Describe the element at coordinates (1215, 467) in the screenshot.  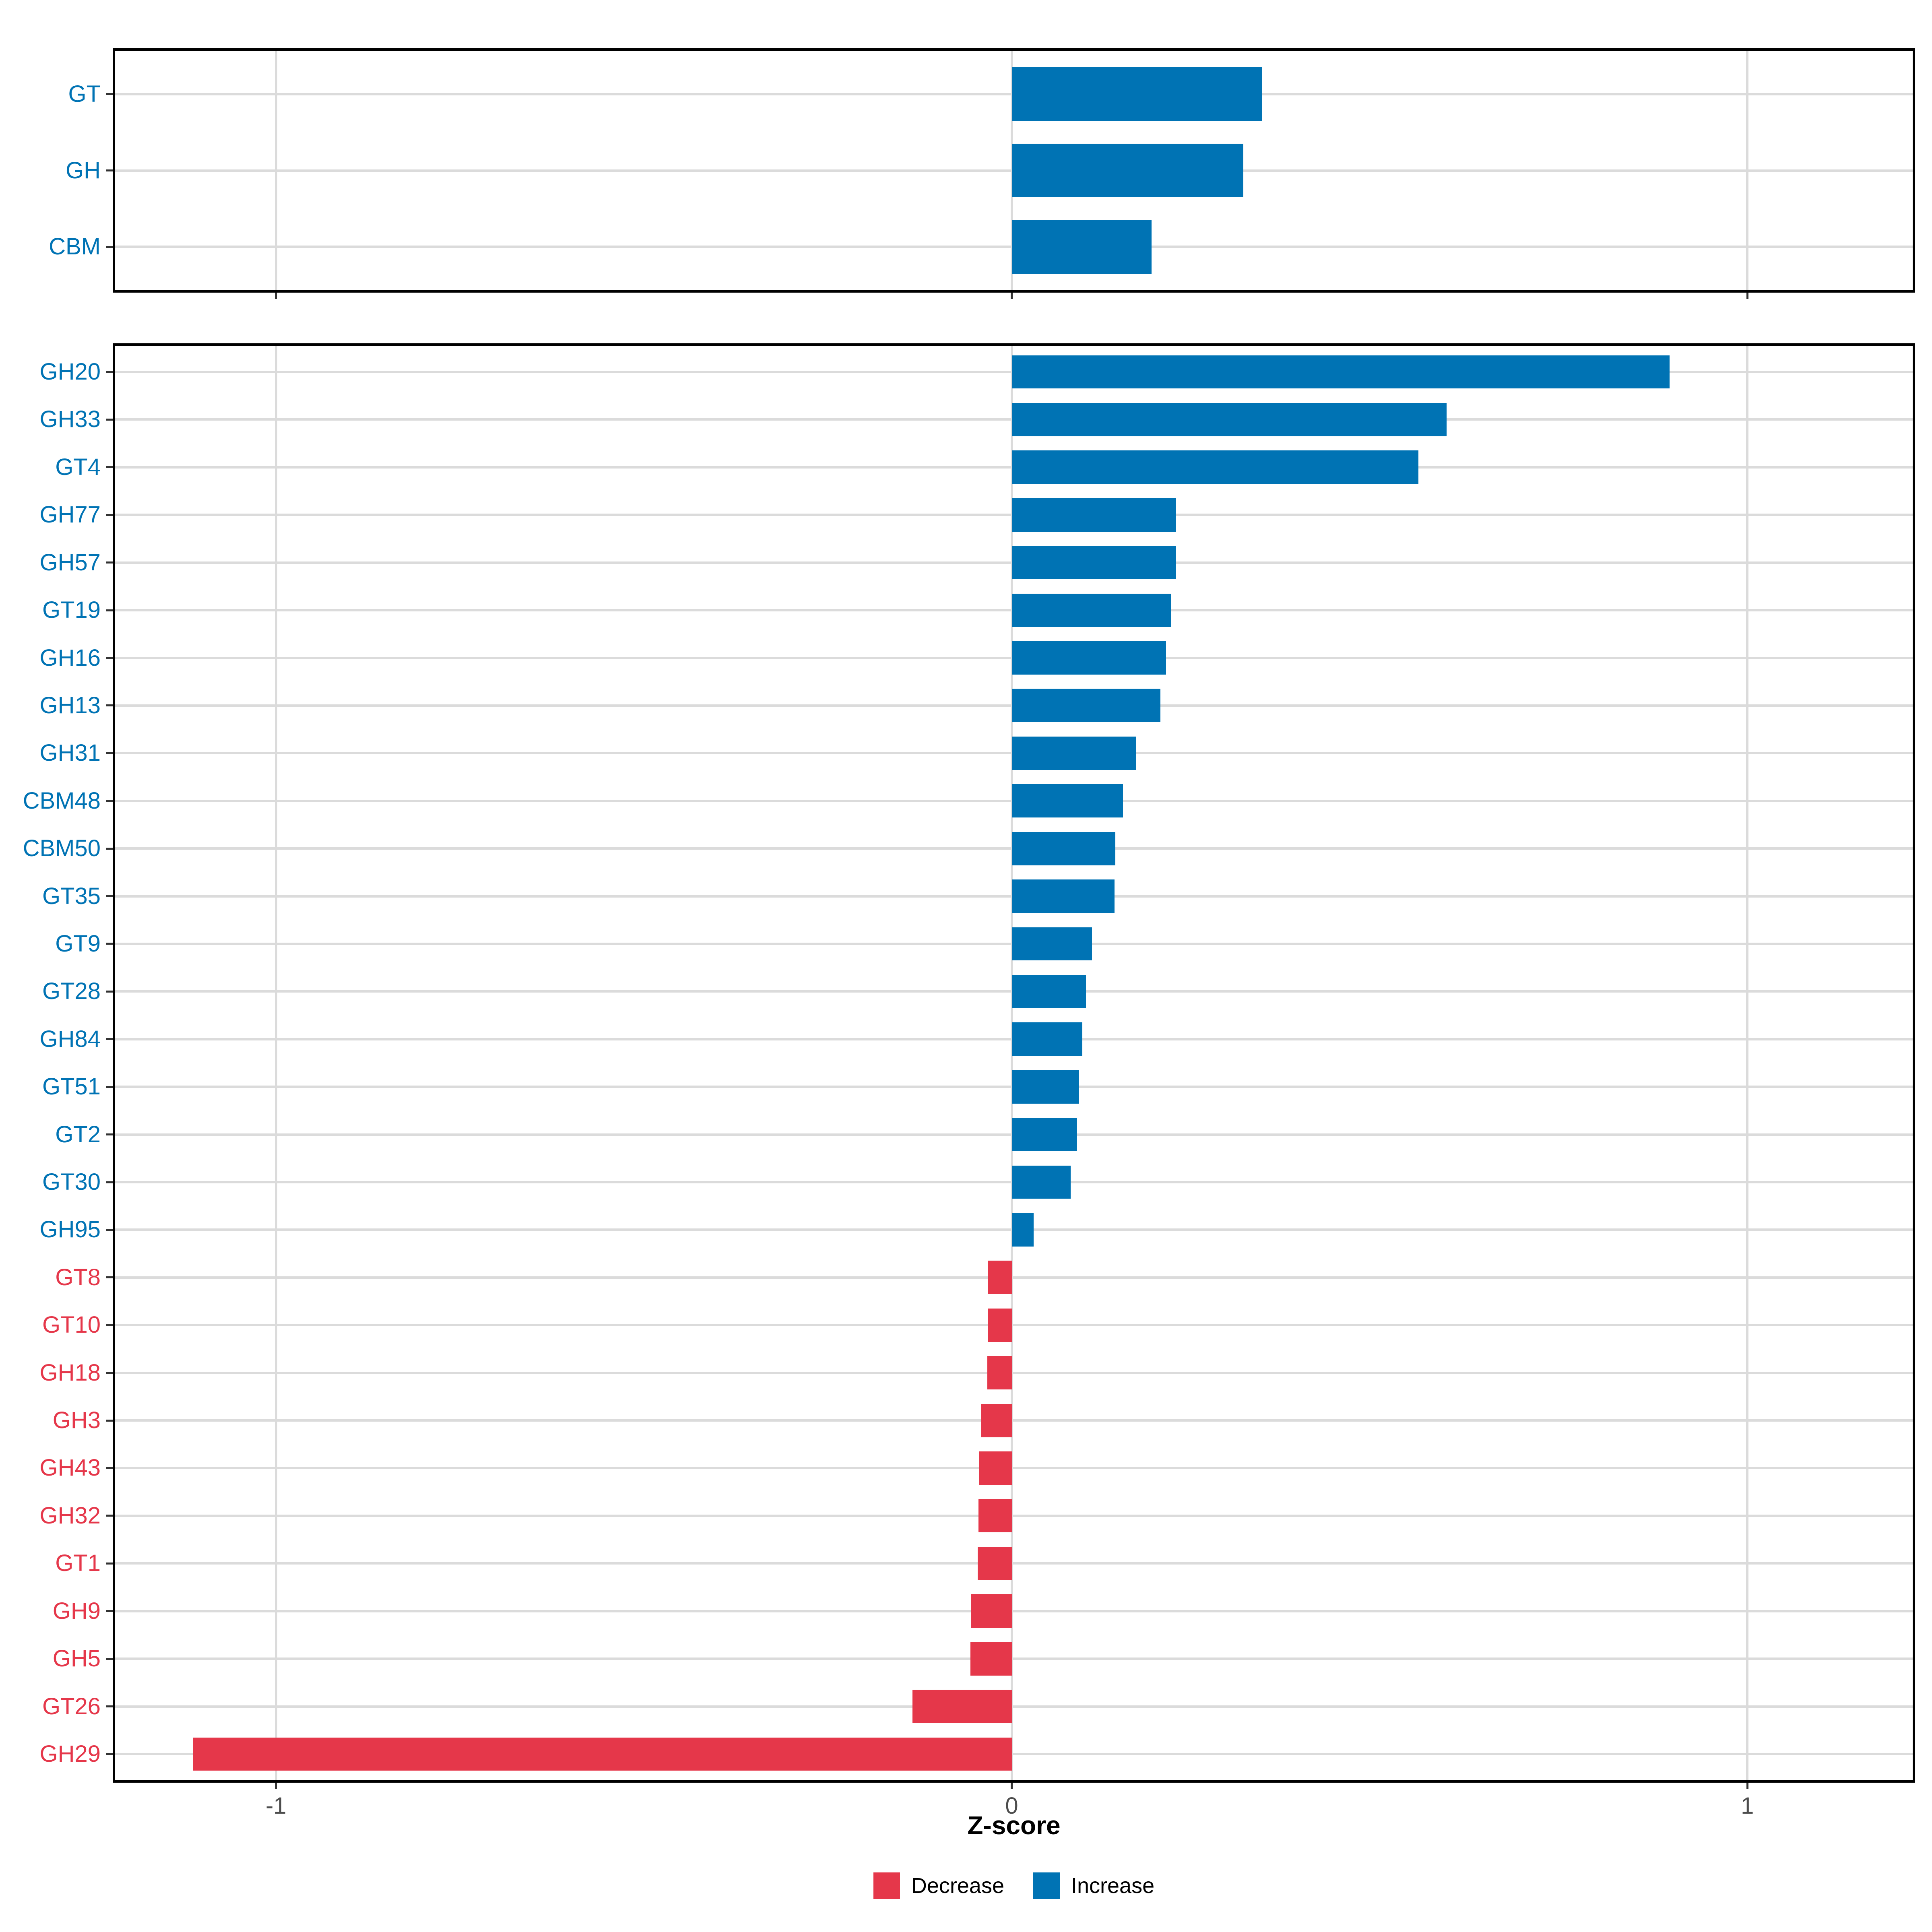
I see `bar-GT4` at that location.